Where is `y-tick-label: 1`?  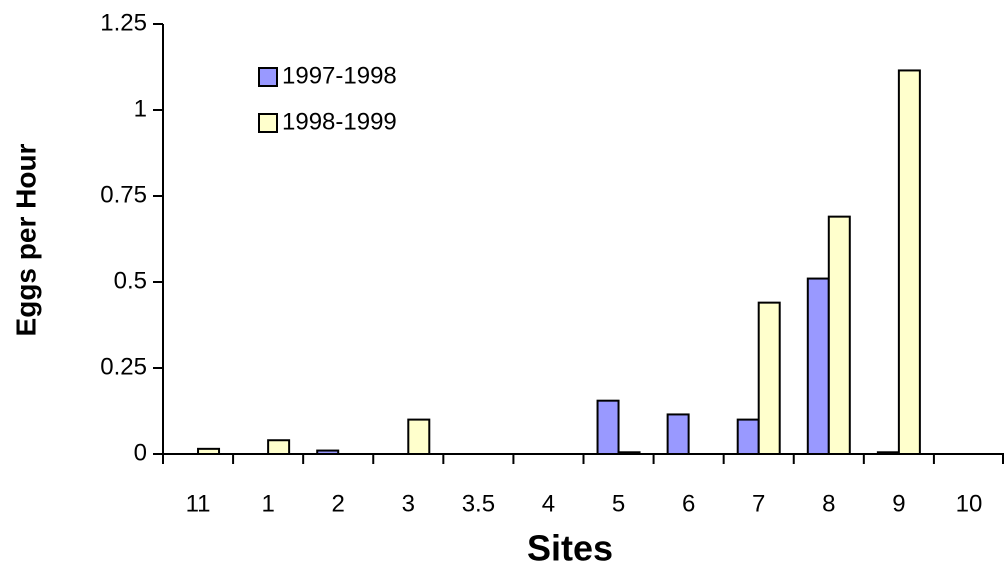
y-tick-label: 1 is located at coordinates (140, 108).